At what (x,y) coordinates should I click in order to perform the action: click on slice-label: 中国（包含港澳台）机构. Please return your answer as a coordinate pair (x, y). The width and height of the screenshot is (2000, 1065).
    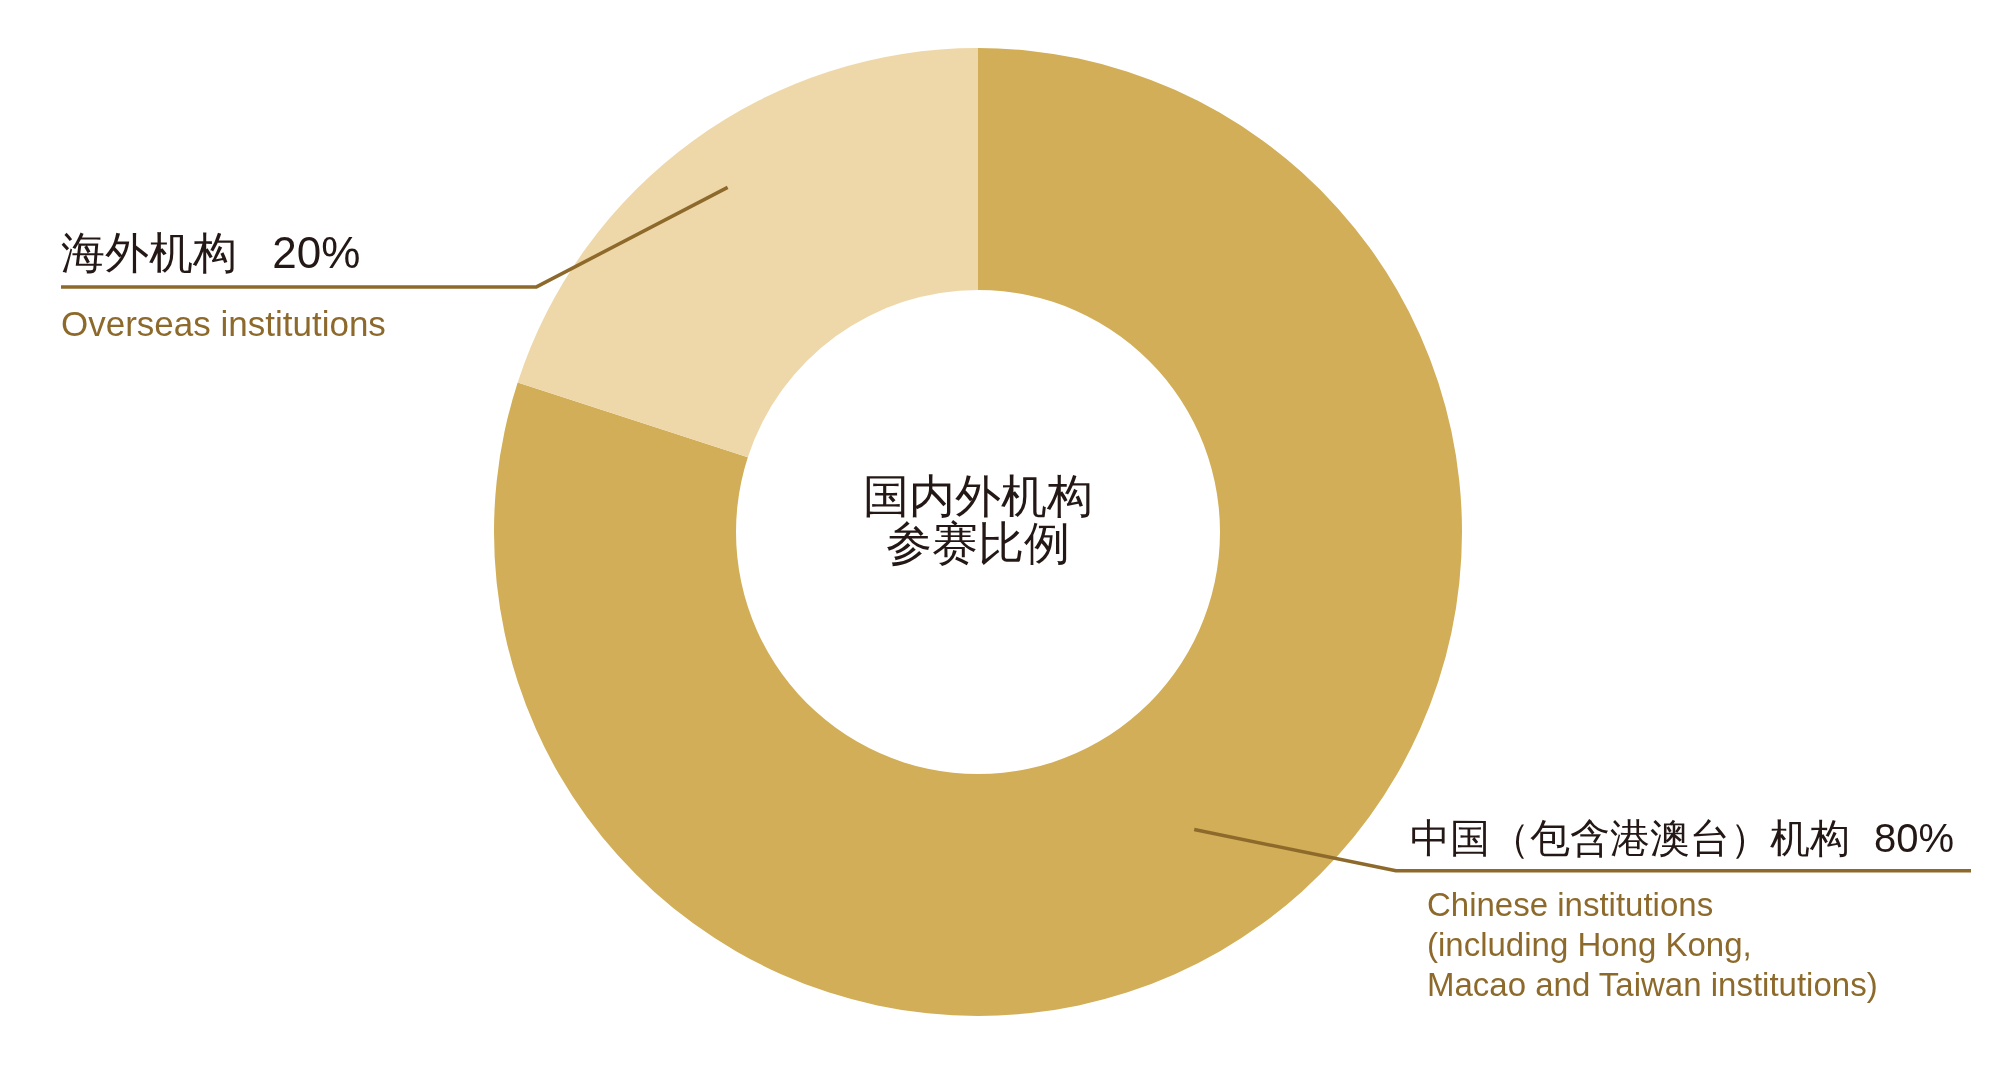
    Looking at the image, I should click on (1630, 837).